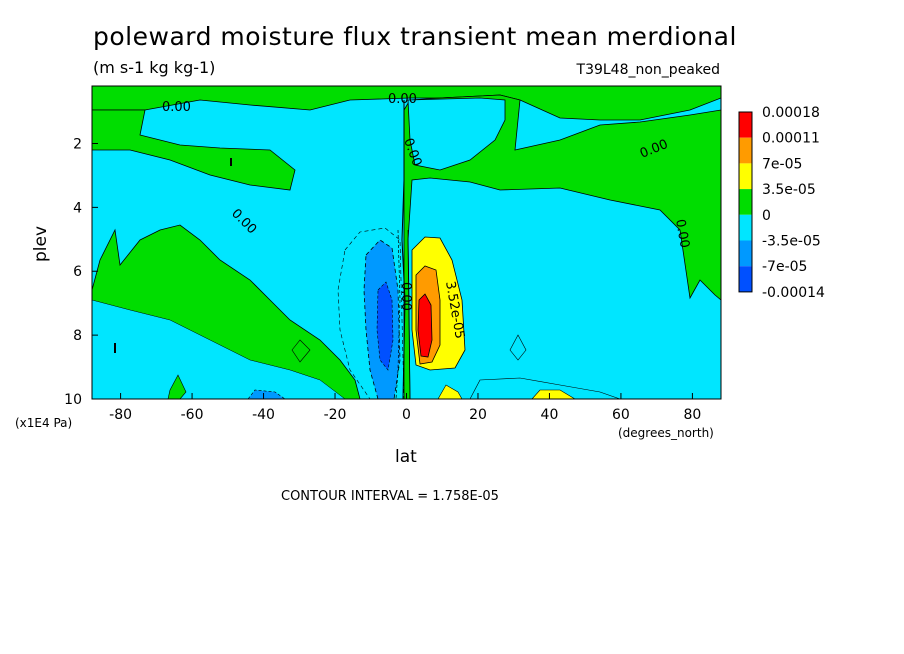 The height and width of the screenshot is (654, 904). I want to click on y-axis-ticks: 2 4 6 8 10, so click(81, 272).